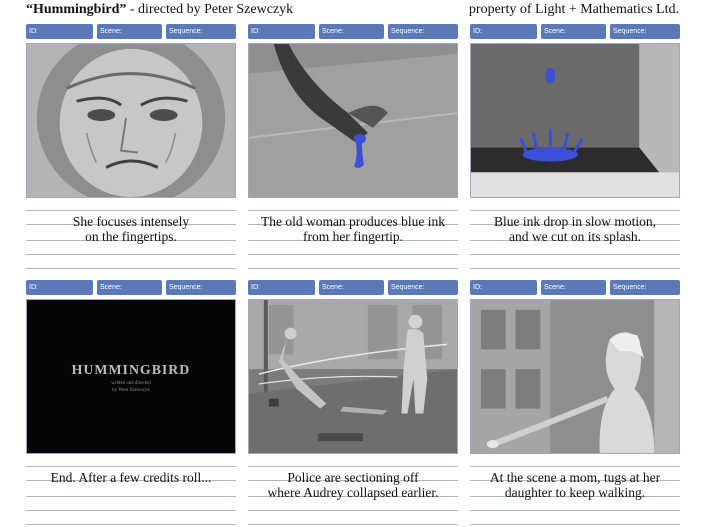 The width and height of the screenshot is (703, 527). What do you see at coordinates (210, 9) in the screenshot?
I see `director-credit: - directed by Peter Szewczyk` at bounding box center [210, 9].